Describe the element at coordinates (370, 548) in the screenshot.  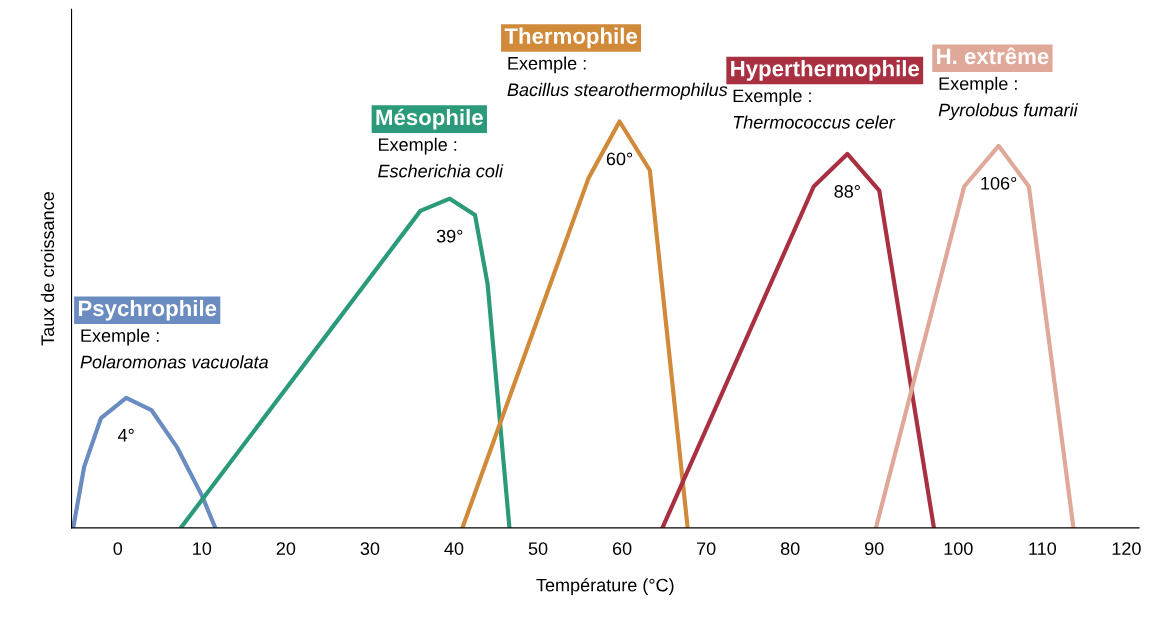
I see `x-tick-label: 30` at that location.